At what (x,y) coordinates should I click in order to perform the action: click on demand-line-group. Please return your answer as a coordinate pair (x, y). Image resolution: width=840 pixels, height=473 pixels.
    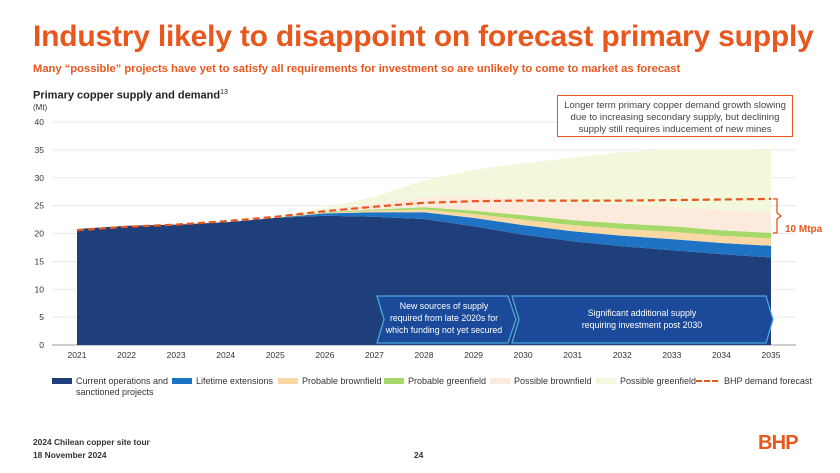
    Looking at the image, I should click on (424, 214).